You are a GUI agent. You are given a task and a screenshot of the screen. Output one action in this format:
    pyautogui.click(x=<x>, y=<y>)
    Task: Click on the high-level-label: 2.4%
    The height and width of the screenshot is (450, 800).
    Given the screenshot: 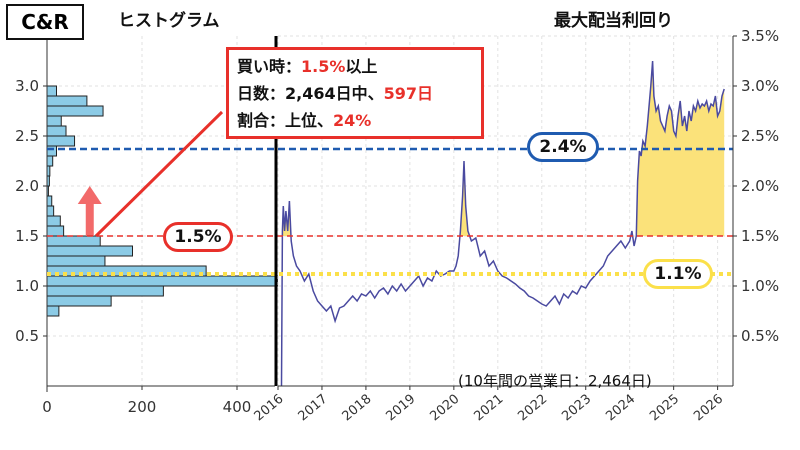 What is the action you would take?
    pyautogui.click(x=563, y=147)
    